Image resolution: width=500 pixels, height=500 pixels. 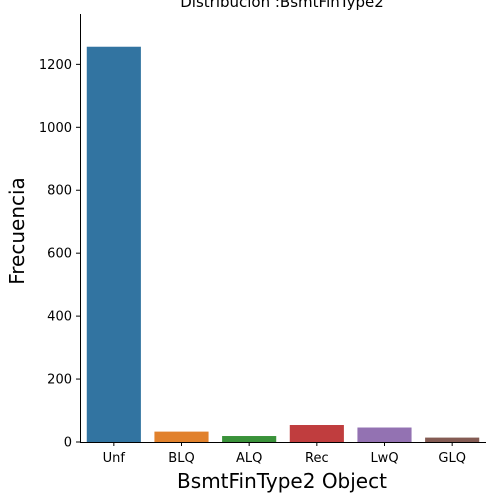 What do you see at coordinates (282, 481) in the screenshot?
I see `x-axis-label: BsmtFinType2 Object` at bounding box center [282, 481].